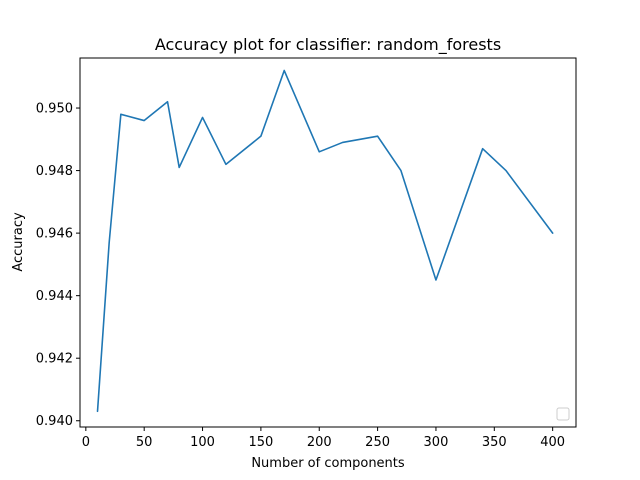 The width and height of the screenshot is (640, 480). What do you see at coordinates (54, 234) in the screenshot?
I see `y-tick-label: 0.946` at bounding box center [54, 234].